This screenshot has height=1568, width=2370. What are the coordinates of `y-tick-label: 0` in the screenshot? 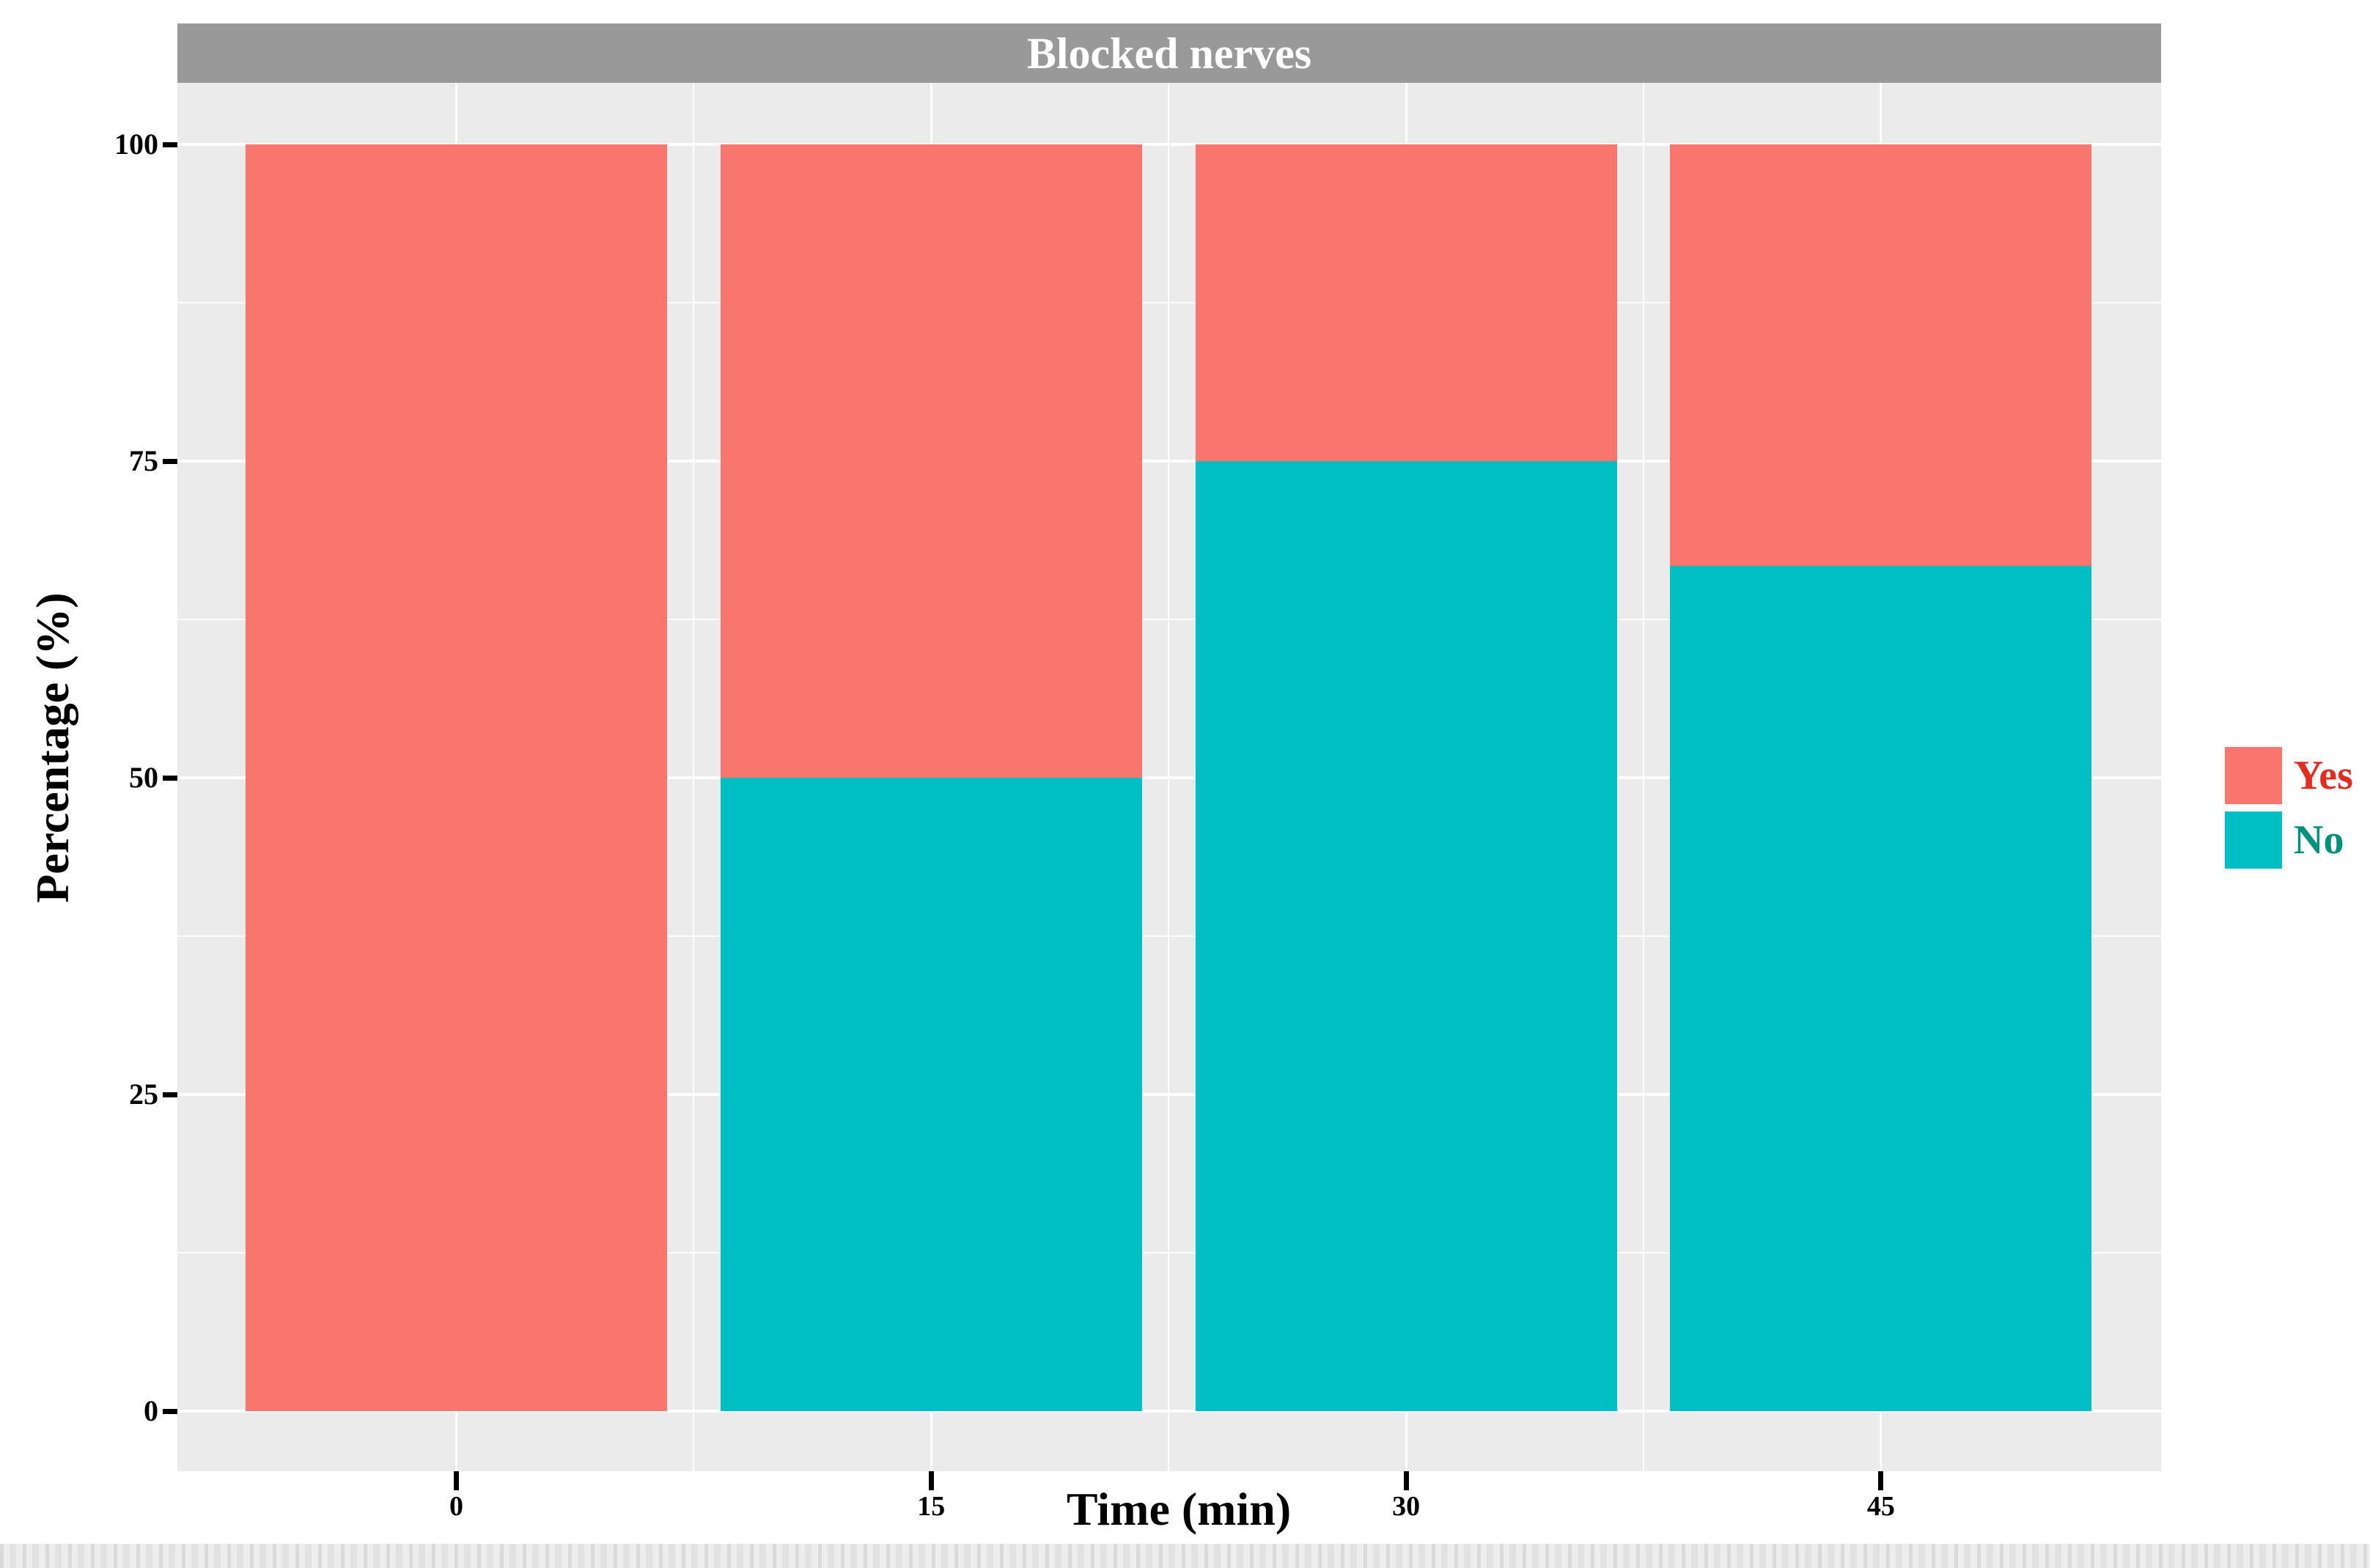 It's located at (151, 1410).